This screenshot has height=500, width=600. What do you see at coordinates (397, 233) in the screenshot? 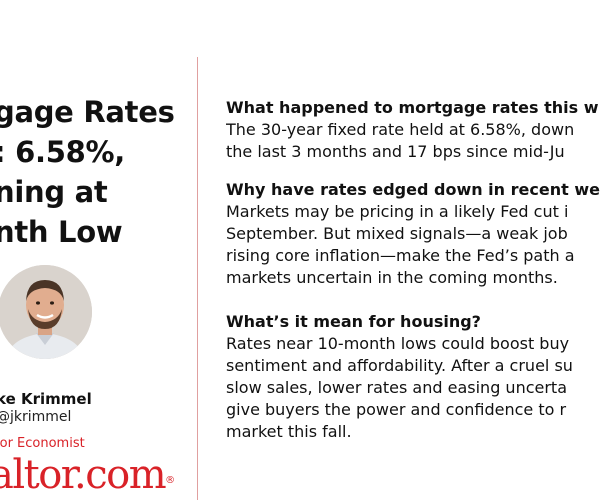
I see `answer-line: September. But mixed signals—a weak job` at bounding box center [397, 233].